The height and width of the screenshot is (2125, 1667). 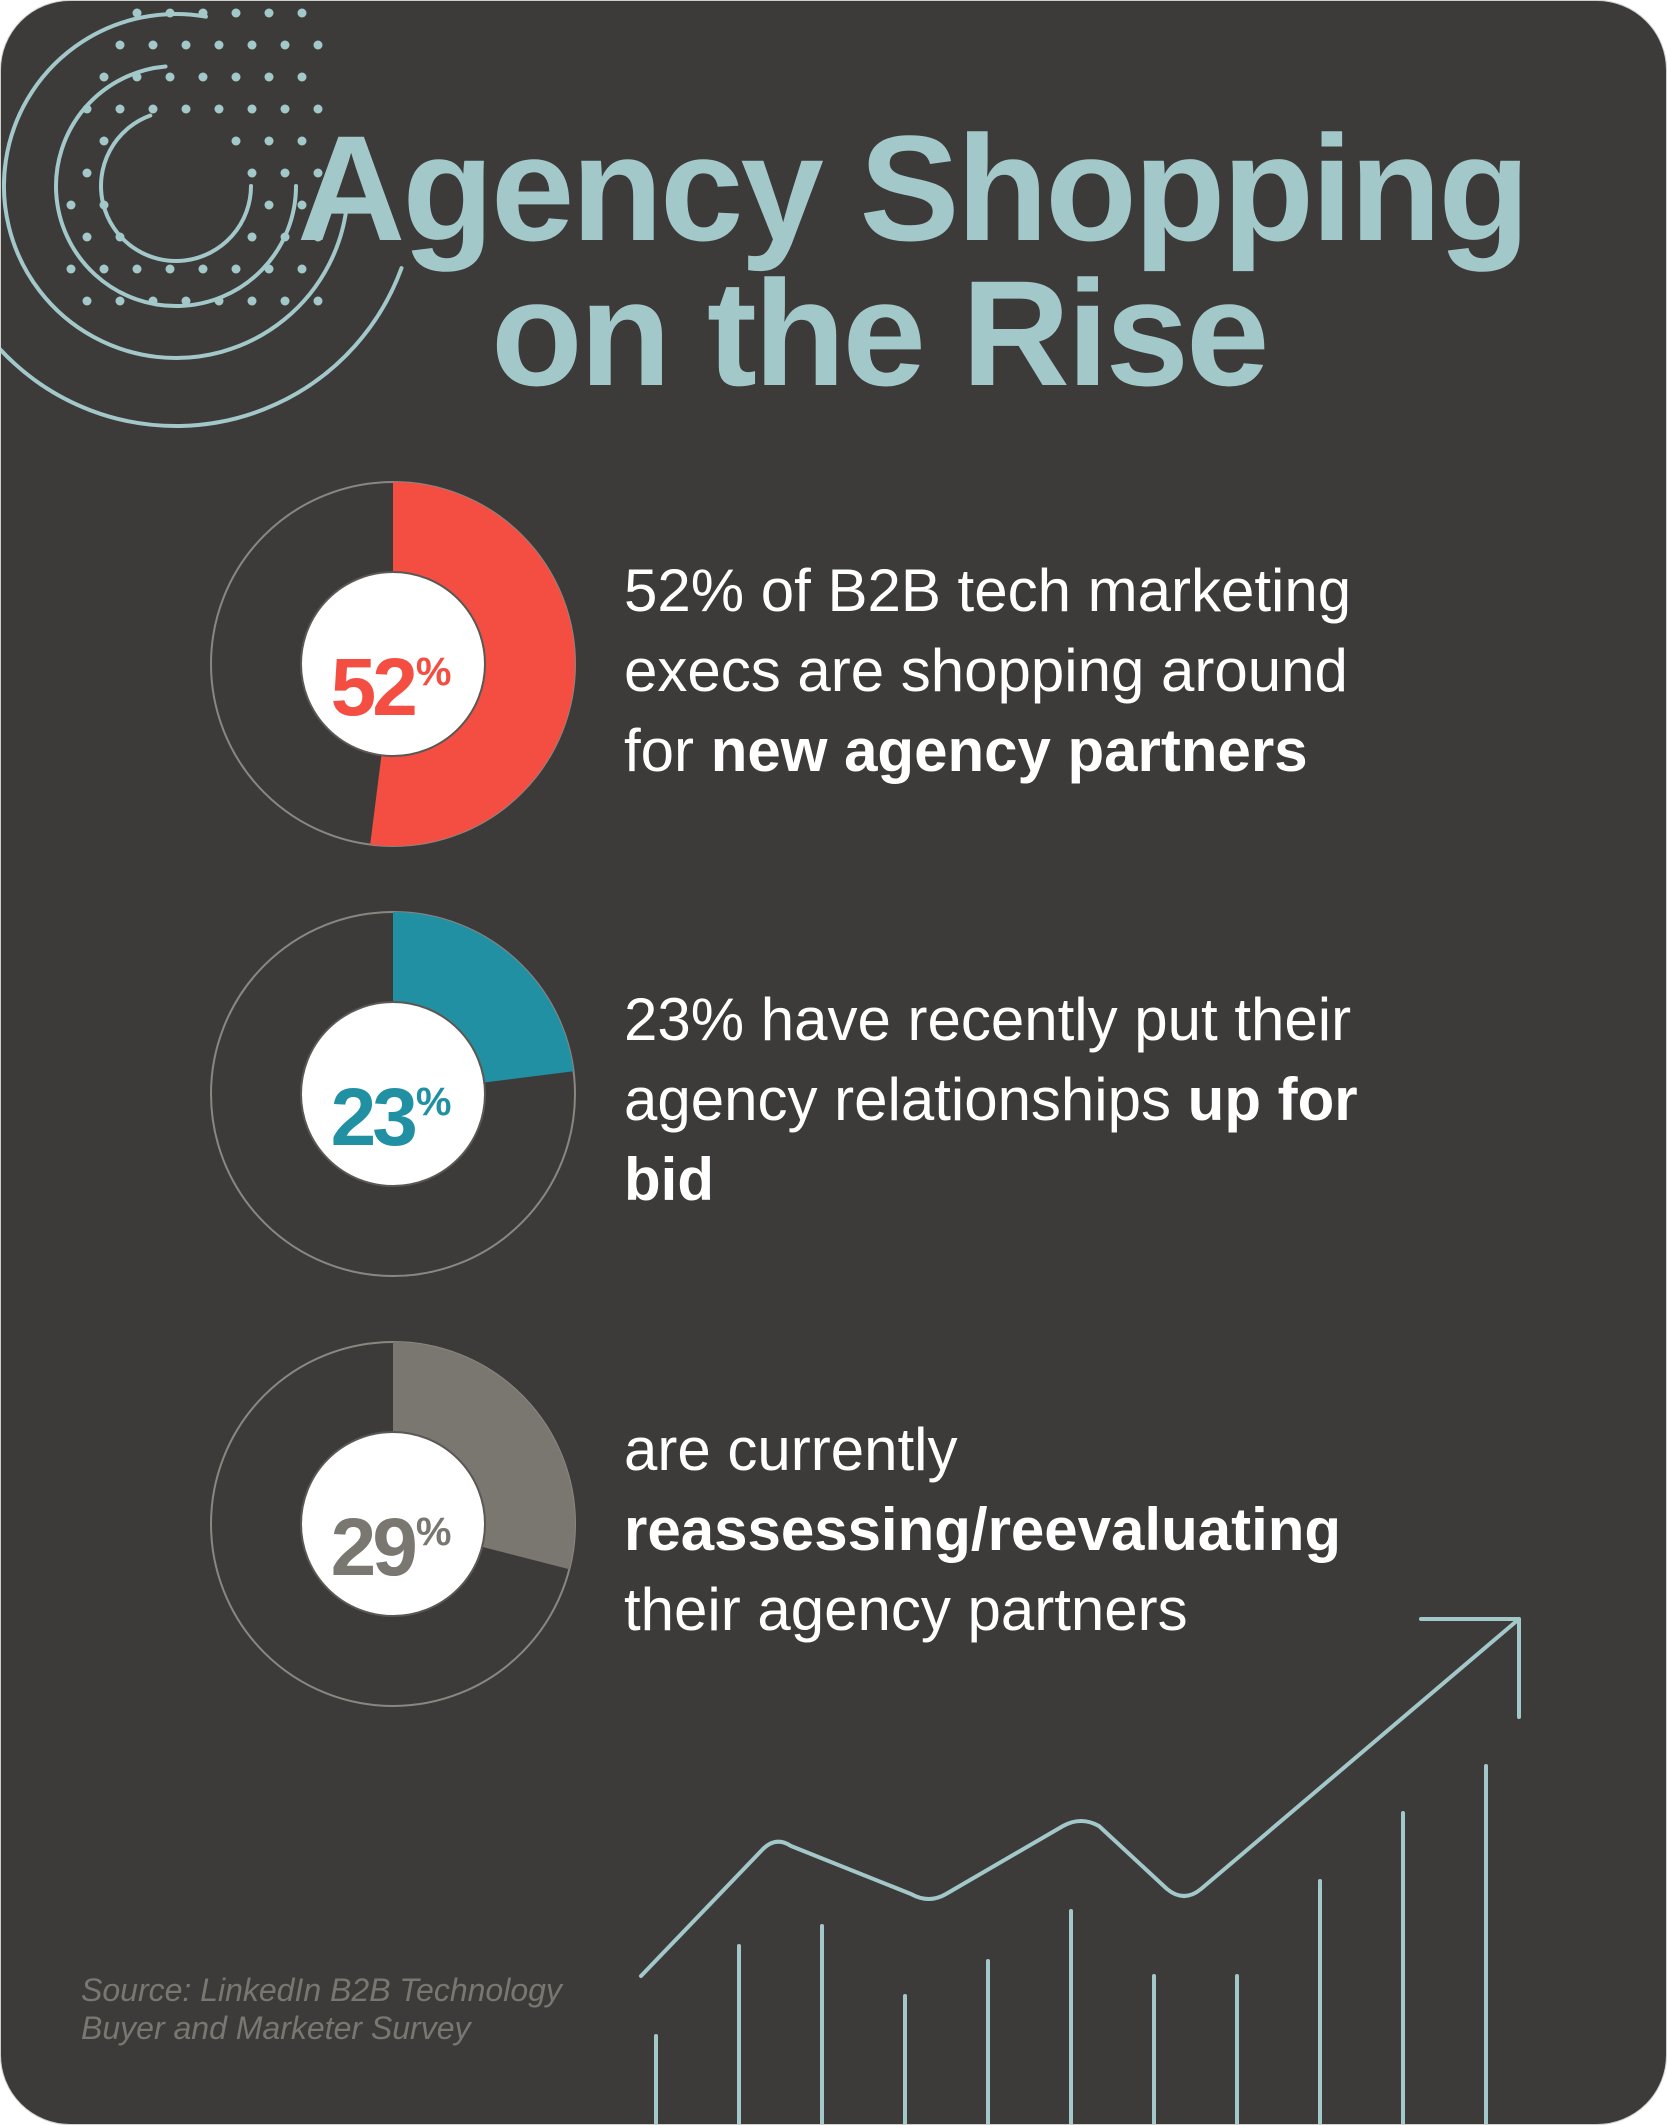 I want to click on stat-percent-2: 23%, so click(x=391, y=1110).